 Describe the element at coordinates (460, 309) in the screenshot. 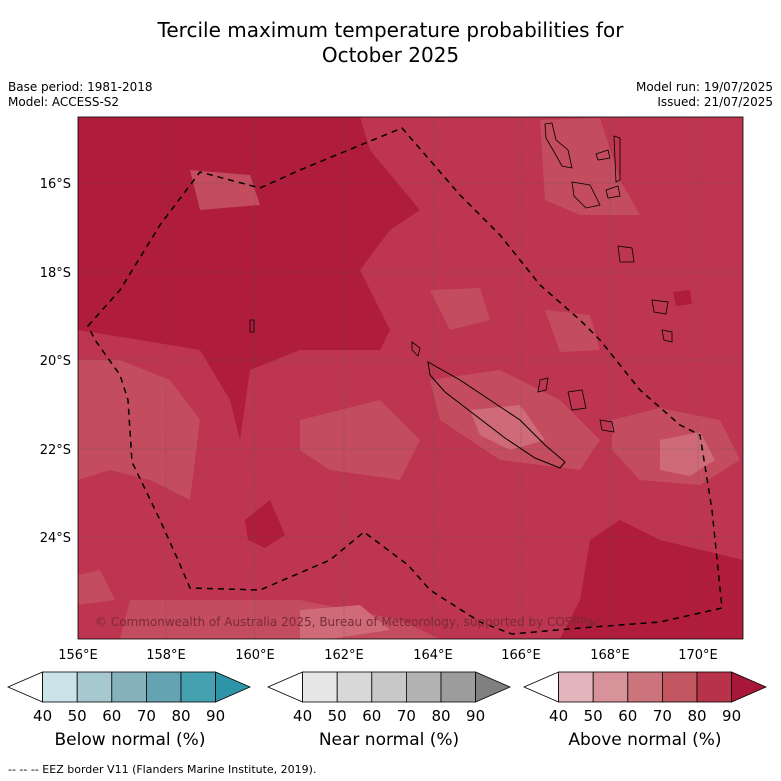

I see `light-patch-a` at that location.